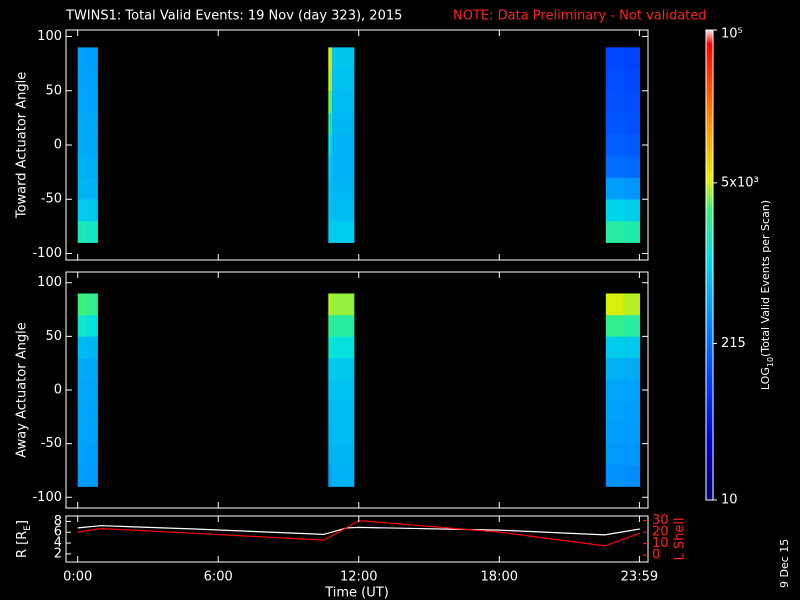 The width and height of the screenshot is (800, 600). Describe the element at coordinates (356, 593) in the screenshot. I see `x-axis-label: Time (UT)` at that location.